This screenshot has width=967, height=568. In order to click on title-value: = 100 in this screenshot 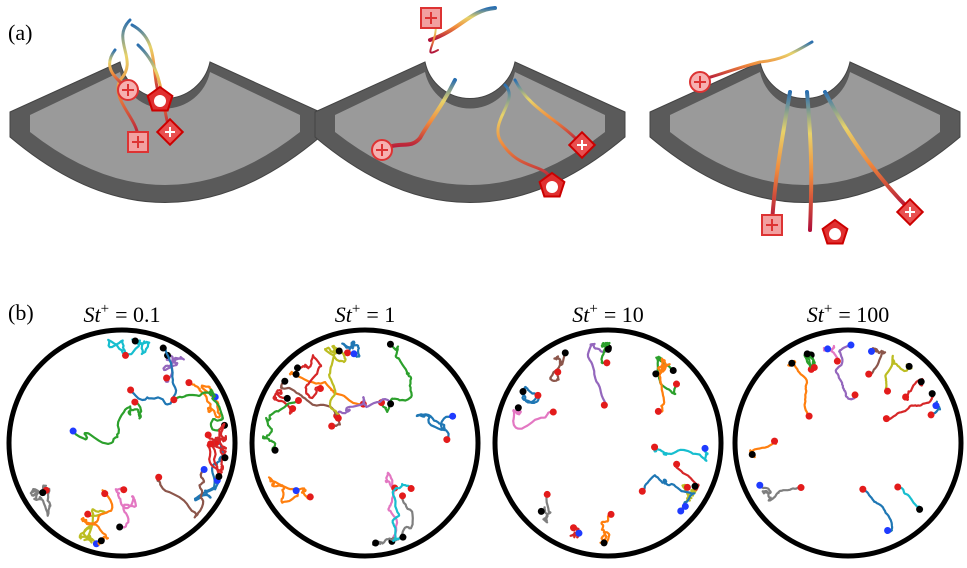, I will do `click(863, 314)`.